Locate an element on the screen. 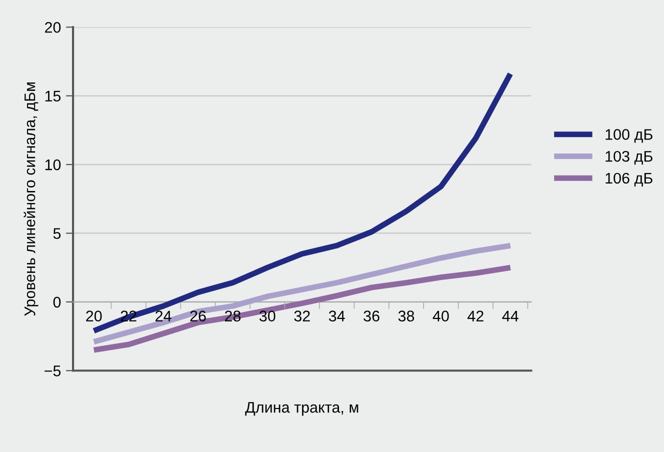 The width and height of the screenshot is (664, 452). x-tick-label: 34 is located at coordinates (336, 316).